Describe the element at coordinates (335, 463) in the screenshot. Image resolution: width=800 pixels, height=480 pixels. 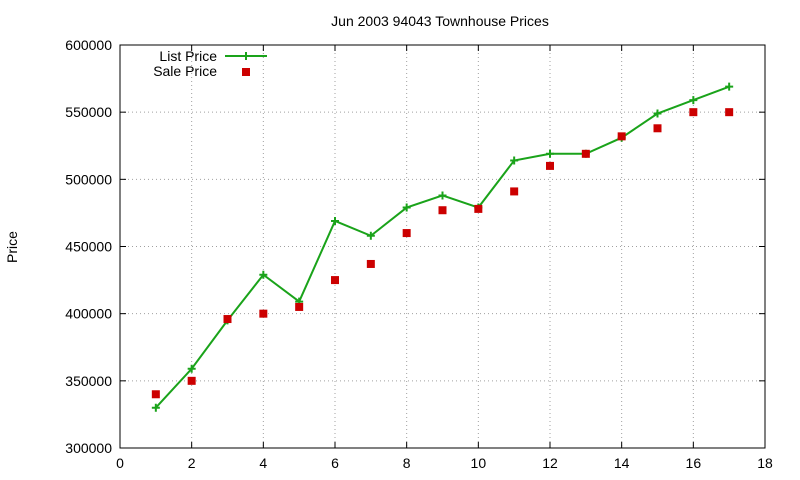
I see `x-tick-label: 6` at that location.